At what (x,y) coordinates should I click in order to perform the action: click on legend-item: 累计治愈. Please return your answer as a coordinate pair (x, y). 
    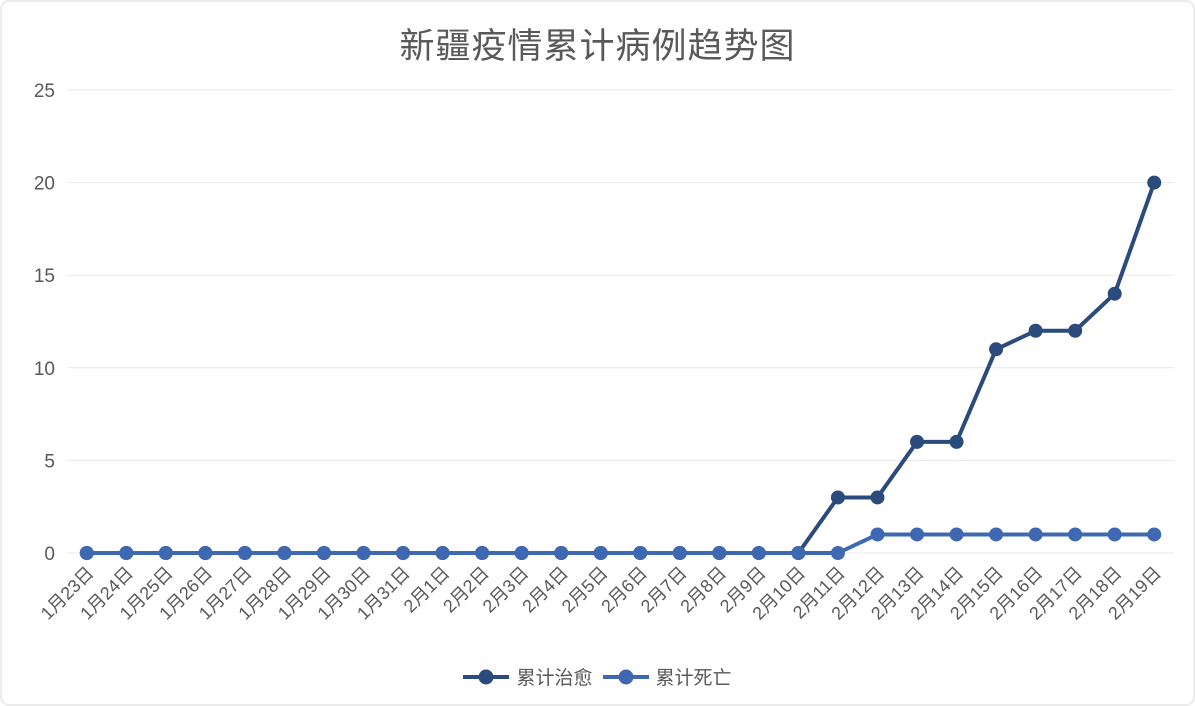
    Looking at the image, I should click on (528, 676).